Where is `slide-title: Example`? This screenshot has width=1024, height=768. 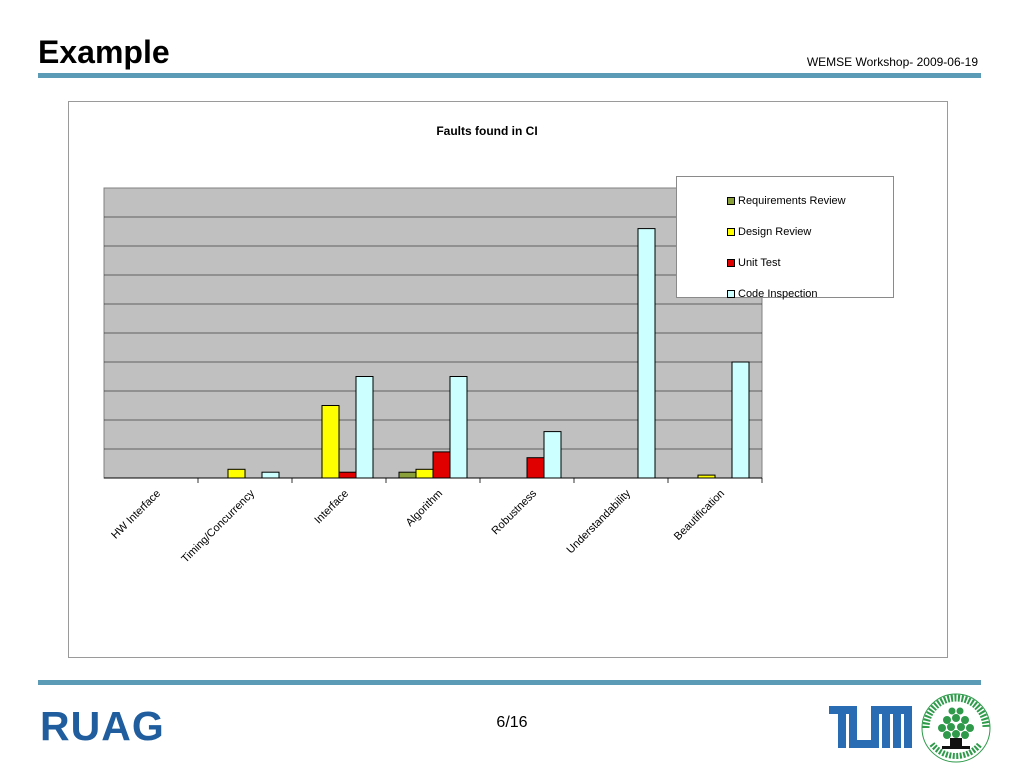
slide-title: Example is located at coordinates (104, 52).